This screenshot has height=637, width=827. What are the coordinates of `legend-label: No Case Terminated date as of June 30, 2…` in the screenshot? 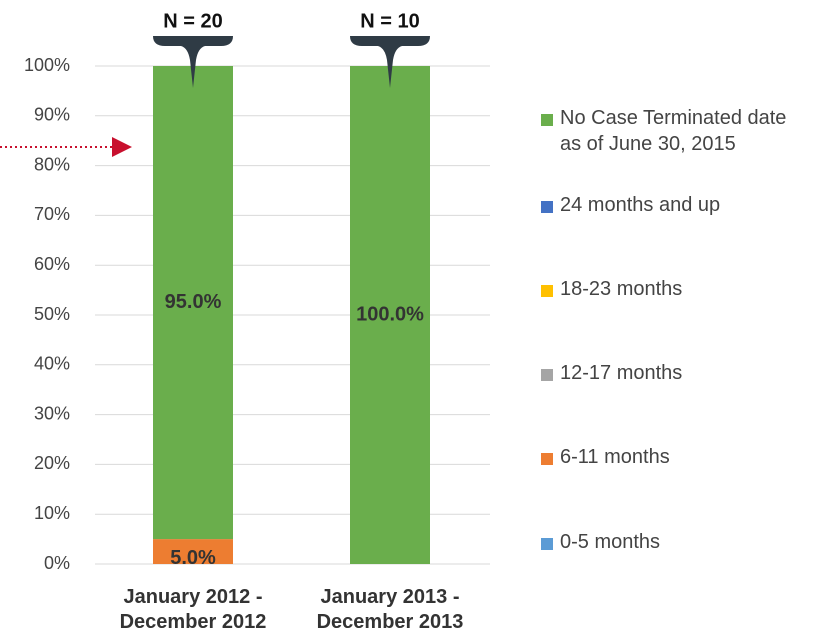 It's located at (673, 131).